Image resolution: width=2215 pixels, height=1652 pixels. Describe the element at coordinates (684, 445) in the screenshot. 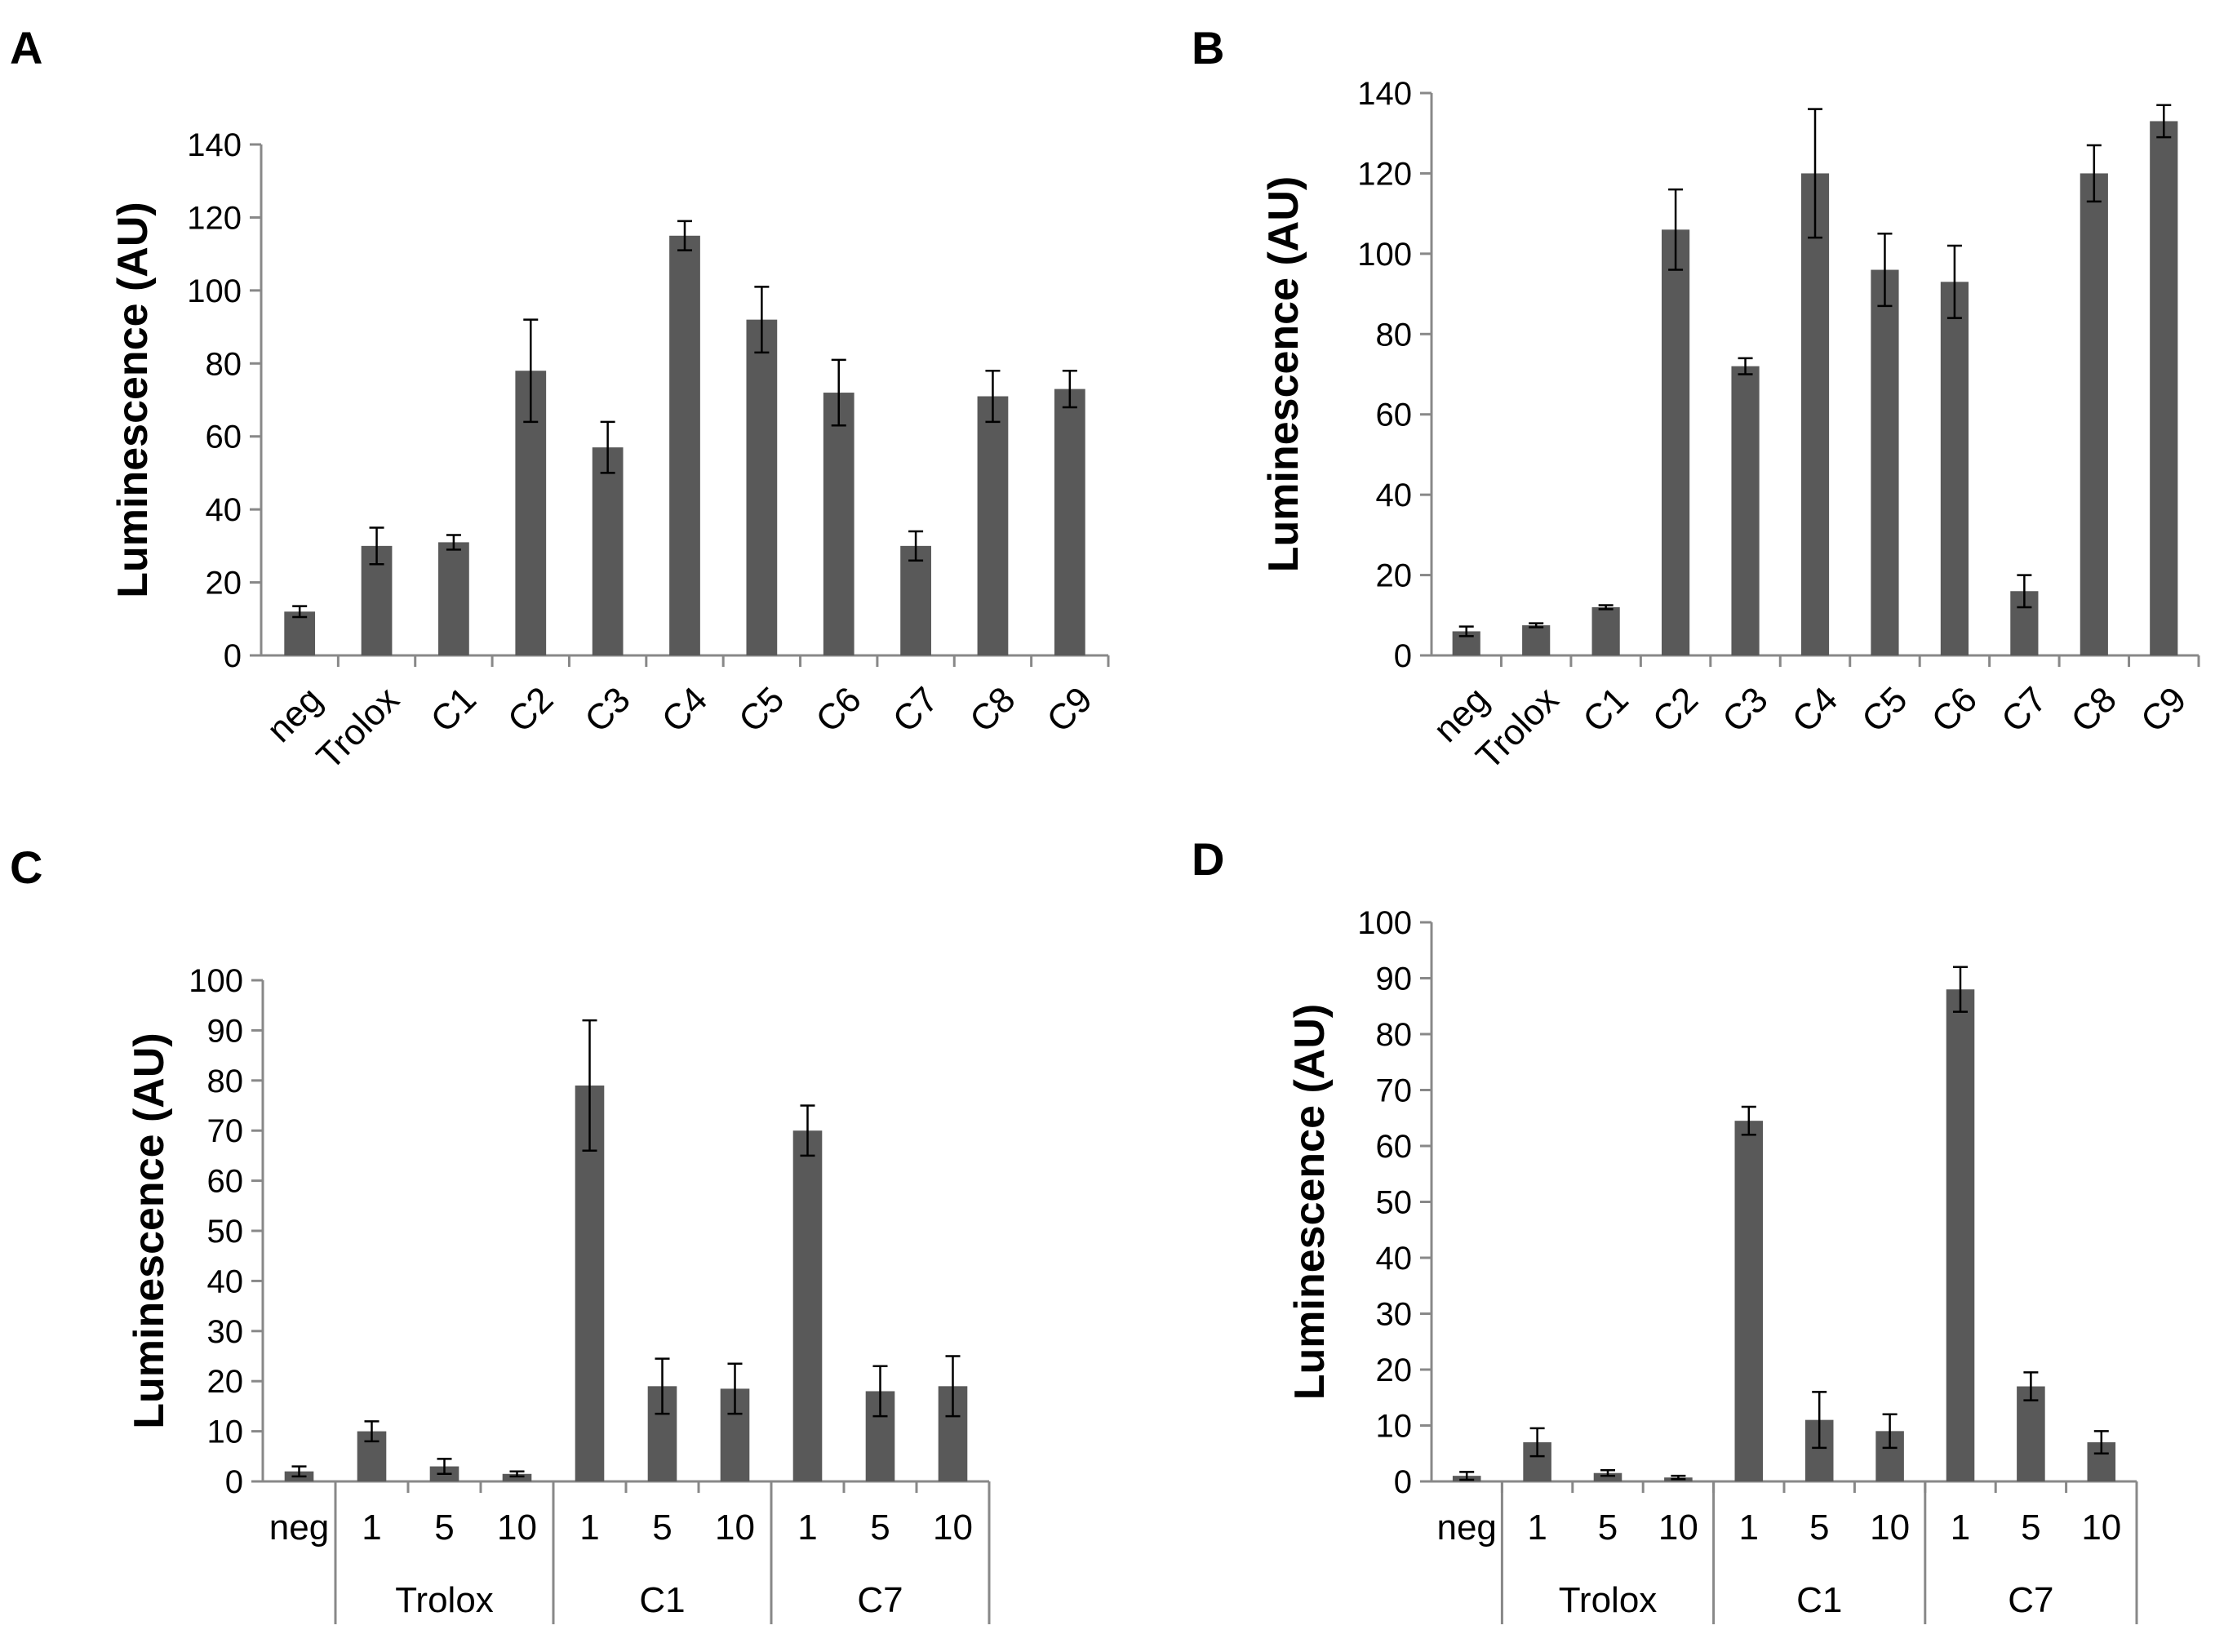

I see `bar-c4` at that location.